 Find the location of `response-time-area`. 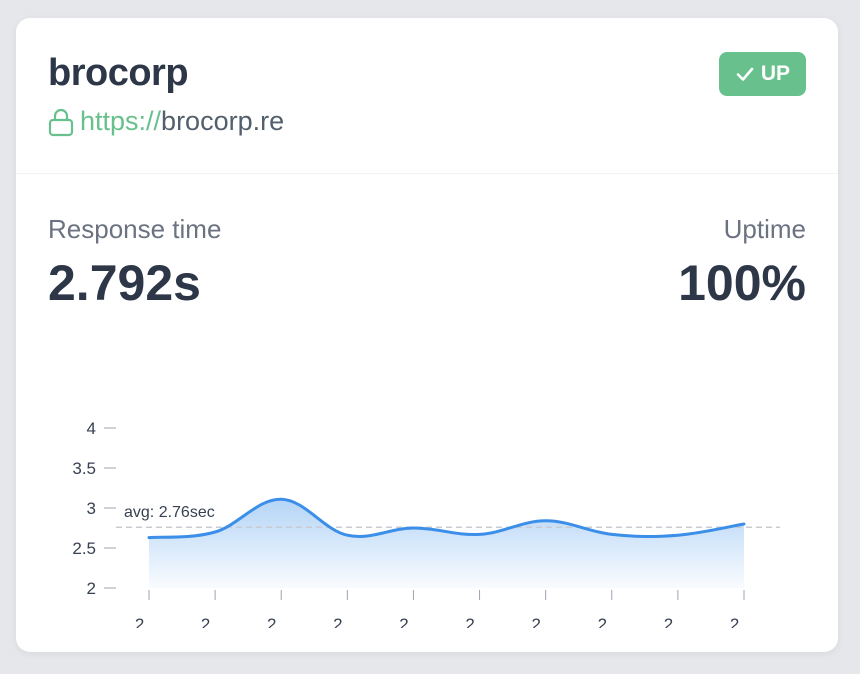

response-time-area is located at coordinates (446, 543).